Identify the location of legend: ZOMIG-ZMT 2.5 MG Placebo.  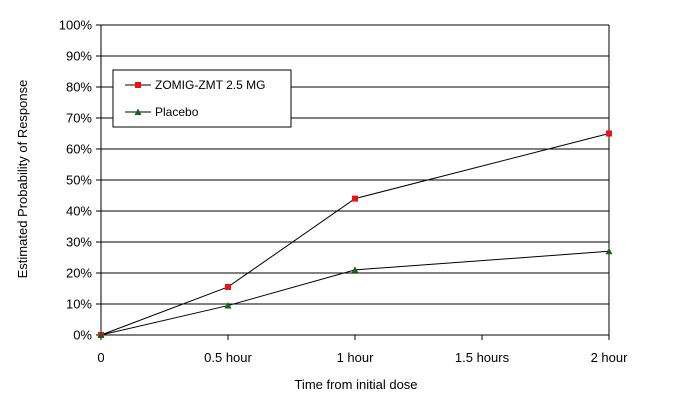
(202, 98).